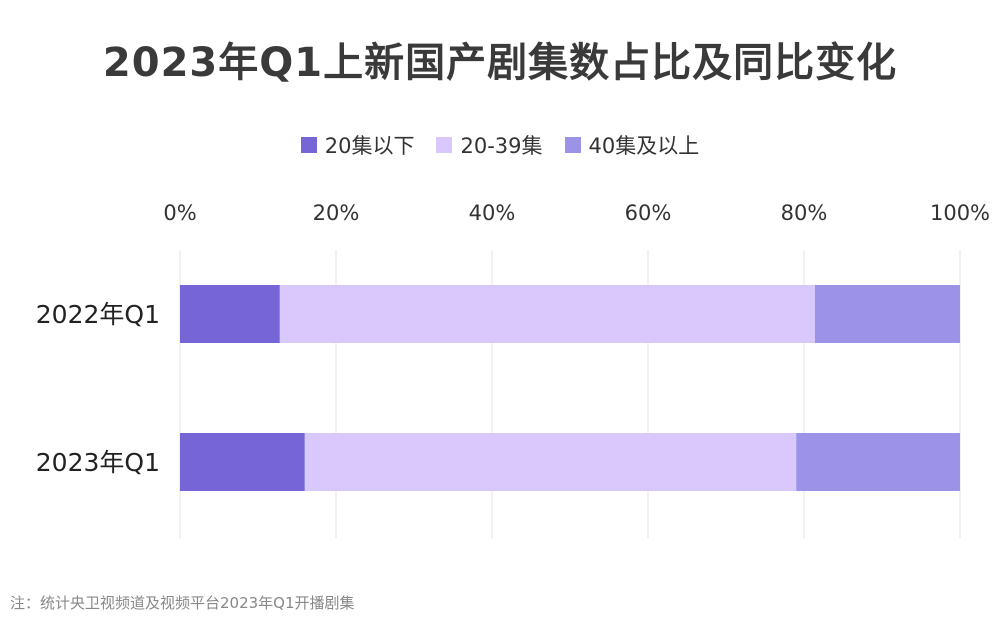 The width and height of the screenshot is (1000, 627). Describe the element at coordinates (500, 63) in the screenshot. I see `chart-title: 2023年Q1上新国产剧集数占比及同比变化` at that location.